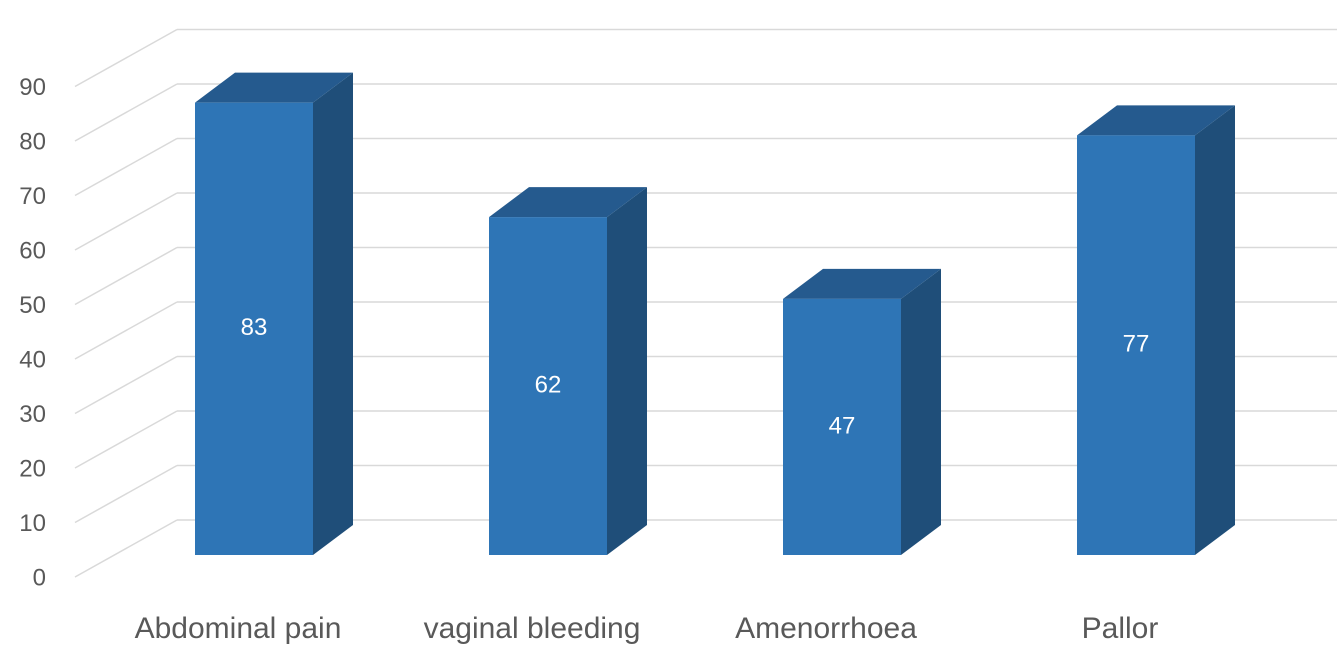 The image size is (1337, 646). I want to click on y-tick-label: 0, so click(39, 577).